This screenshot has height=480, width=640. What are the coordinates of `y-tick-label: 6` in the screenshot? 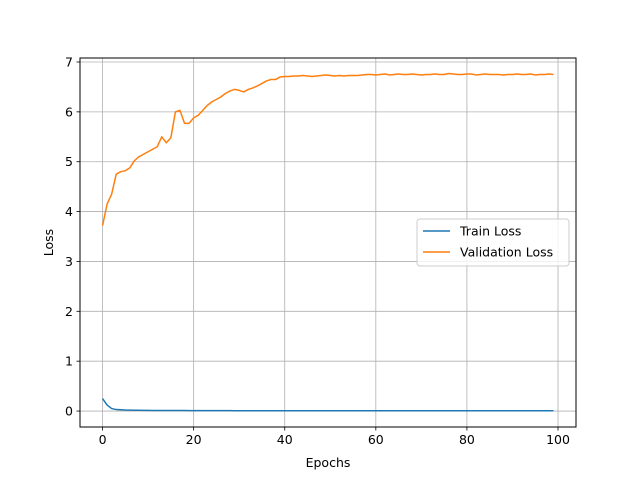 It's located at (69, 111).